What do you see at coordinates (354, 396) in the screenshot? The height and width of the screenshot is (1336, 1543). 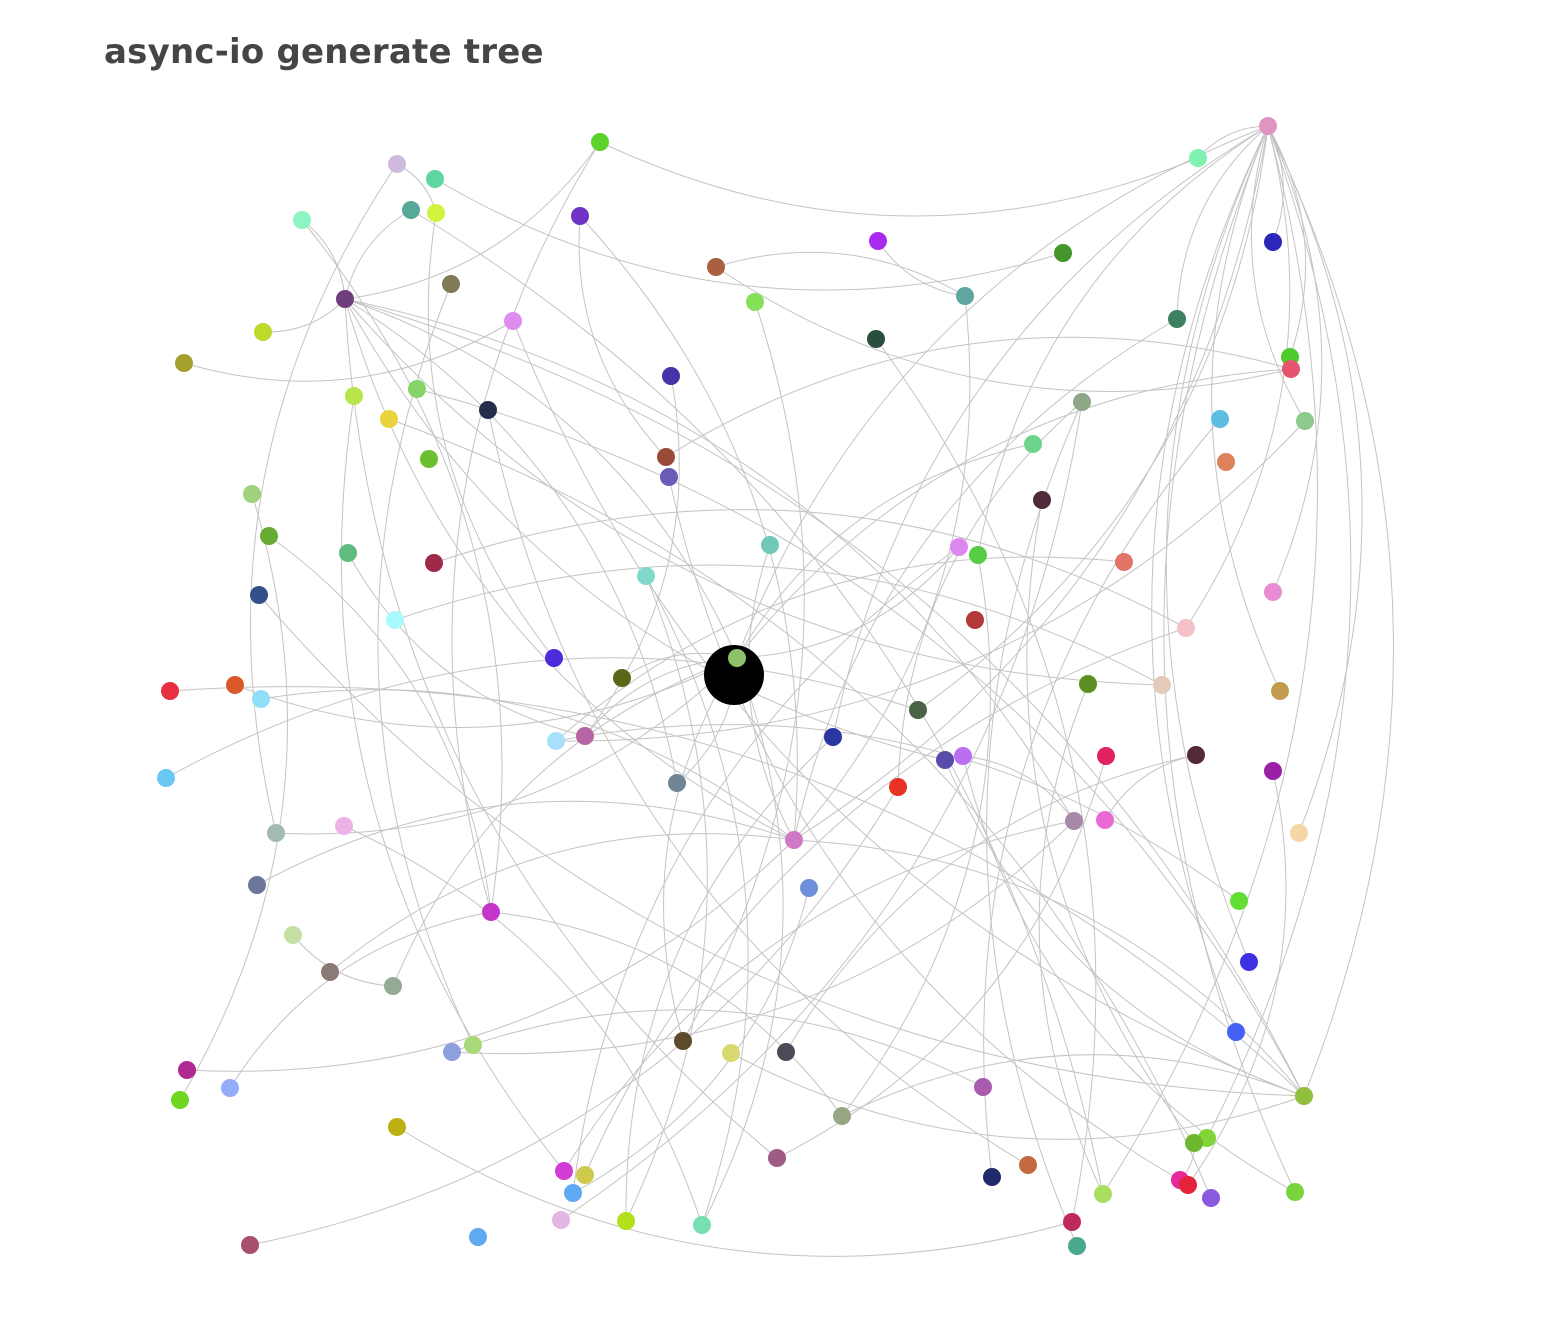 I see `node-n27` at bounding box center [354, 396].